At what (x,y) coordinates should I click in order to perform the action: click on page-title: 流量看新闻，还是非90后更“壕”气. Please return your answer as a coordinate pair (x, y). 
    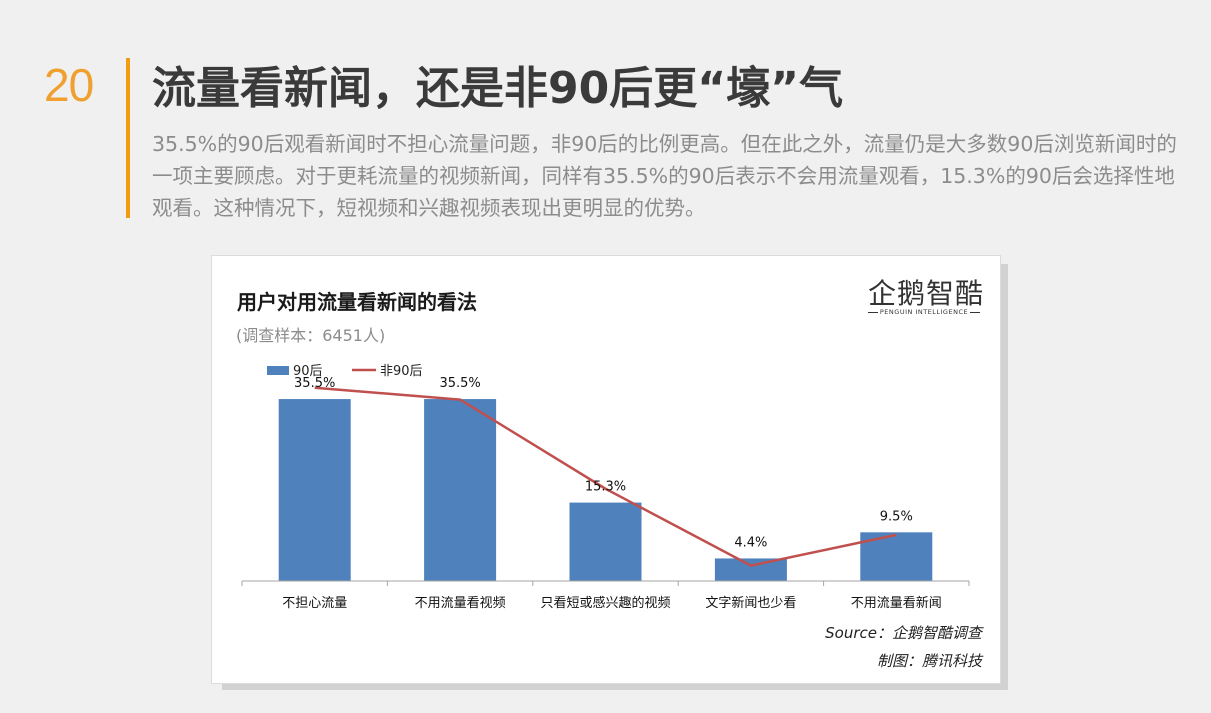
    Looking at the image, I should click on (498, 88).